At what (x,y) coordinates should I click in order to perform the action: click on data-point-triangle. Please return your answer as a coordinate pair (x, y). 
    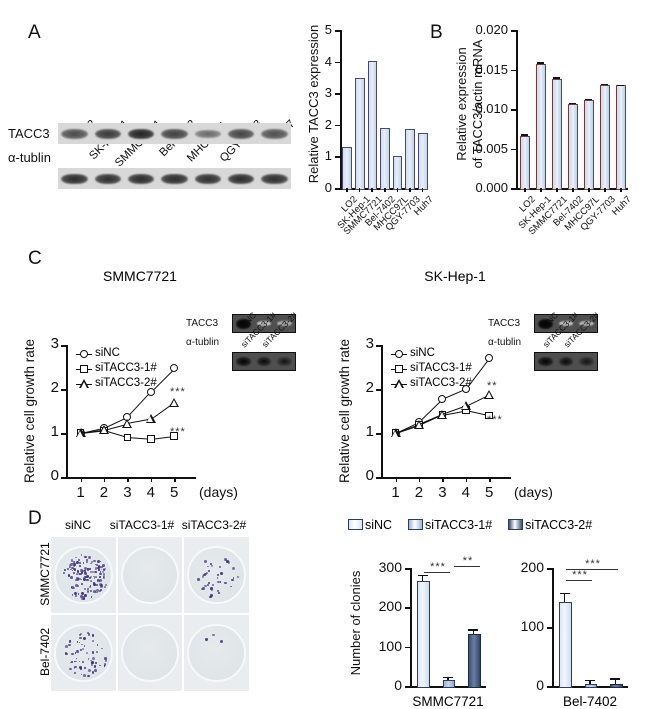
    Looking at the image, I should click on (127, 423).